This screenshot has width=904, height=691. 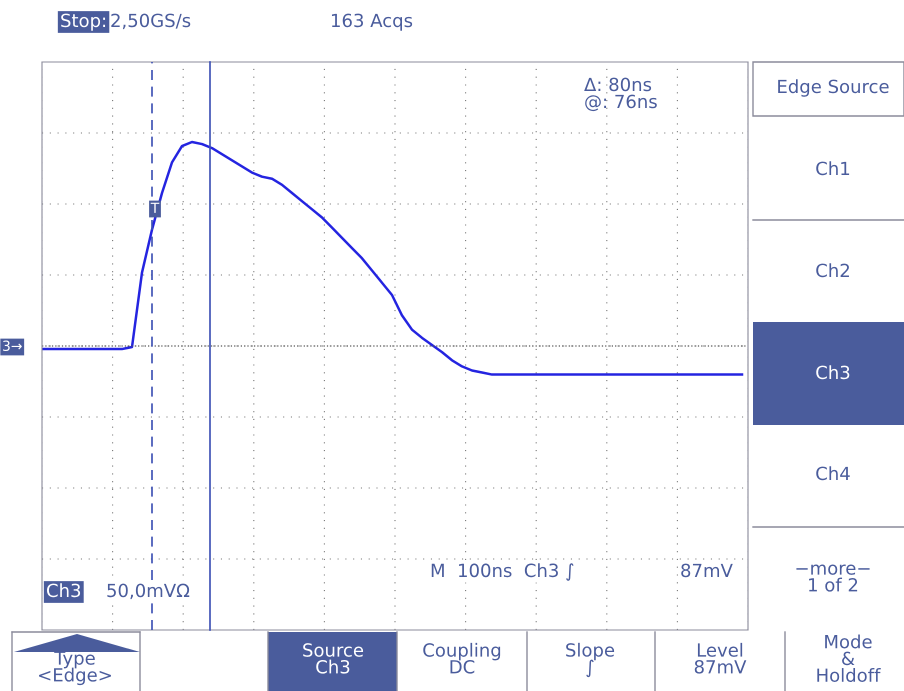 I want to click on text: Mode & Holdoff, so click(x=849, y=658).